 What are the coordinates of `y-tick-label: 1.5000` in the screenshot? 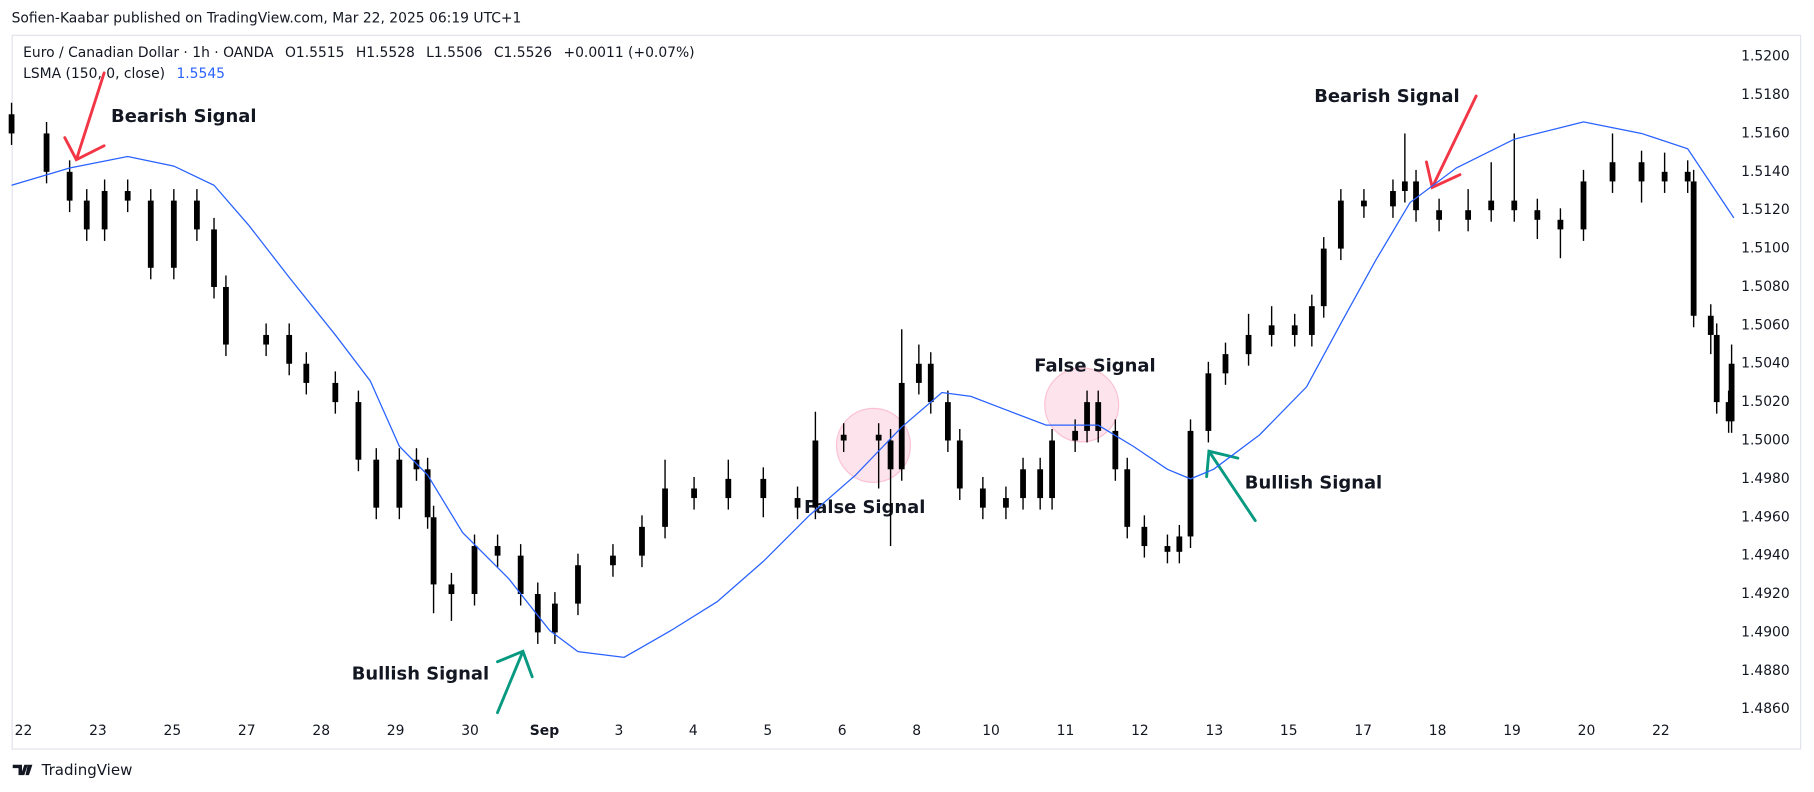 It's located at (1765, 440).